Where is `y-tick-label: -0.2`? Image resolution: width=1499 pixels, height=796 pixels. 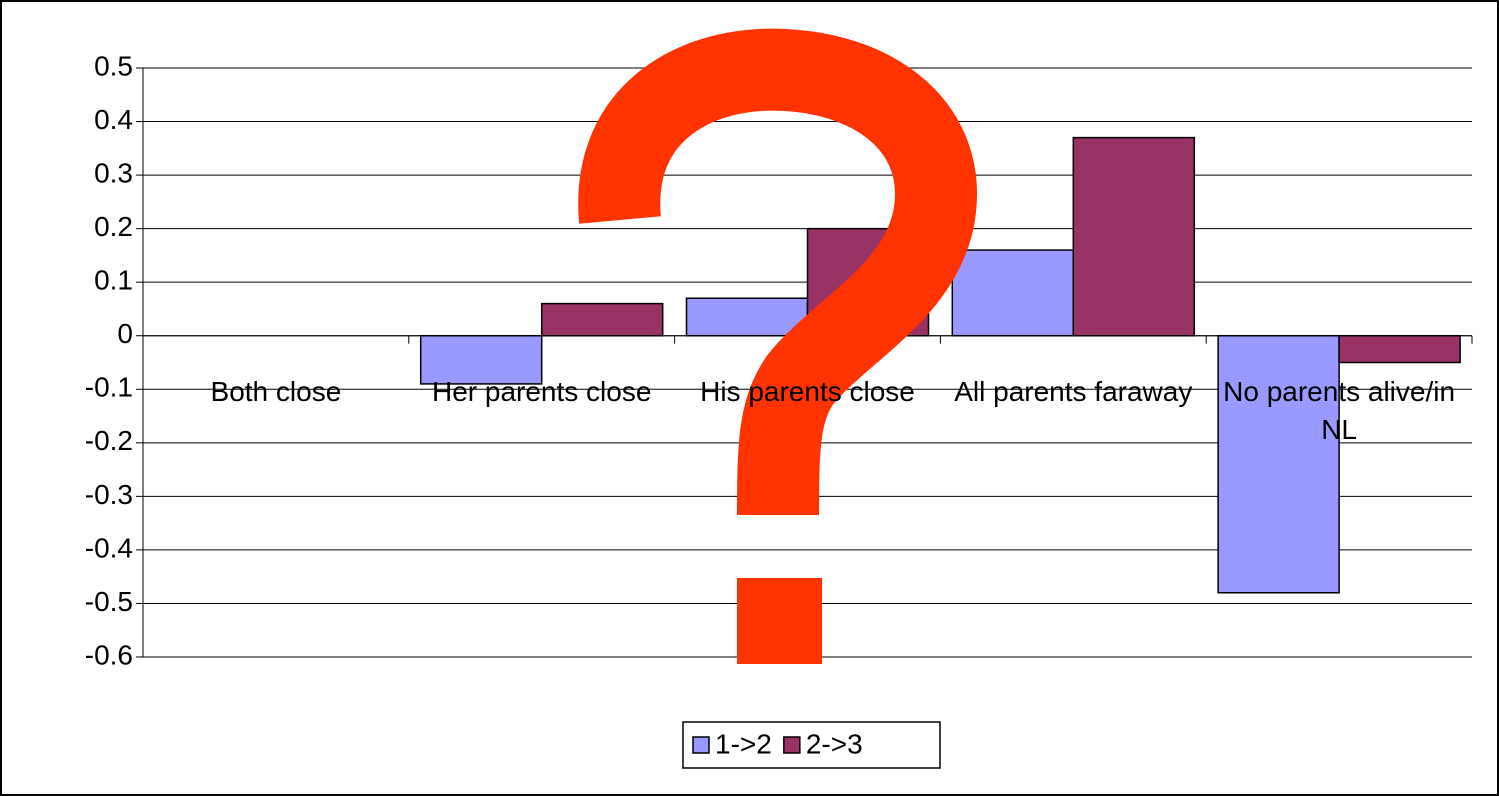
y-tick-label: -0.2 is located at coordinates (109, 440).